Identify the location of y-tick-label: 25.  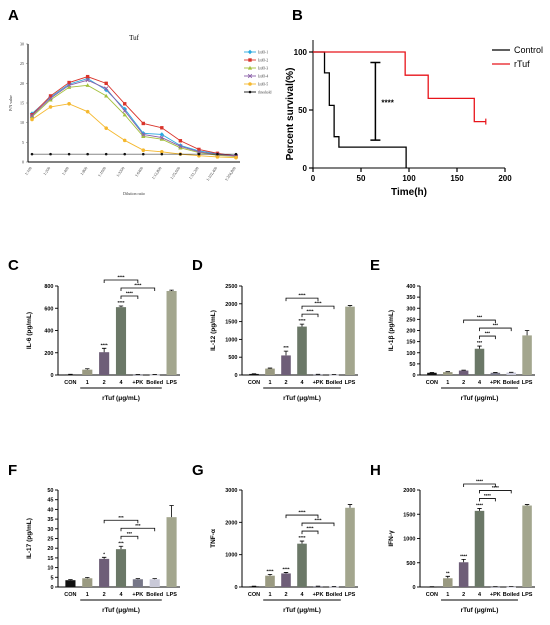
(50, 540).